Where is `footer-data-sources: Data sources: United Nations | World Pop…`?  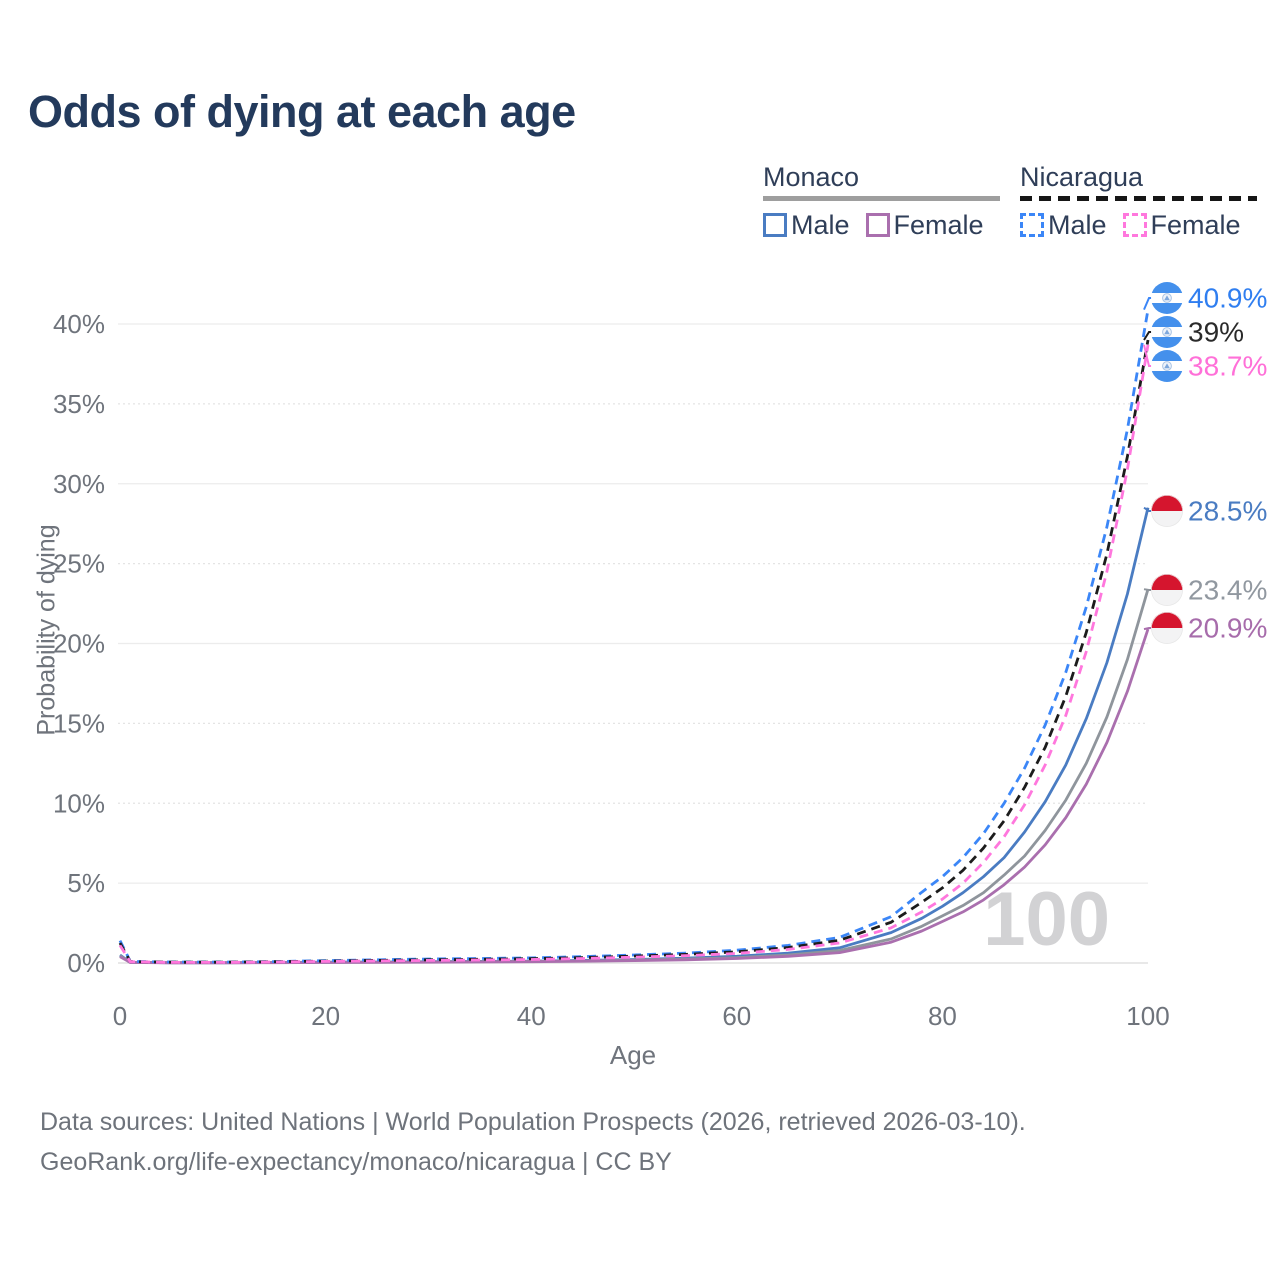
footer-data-sources: Data sources: United Nations | World Pop… is located at coordinates (533, 1122).